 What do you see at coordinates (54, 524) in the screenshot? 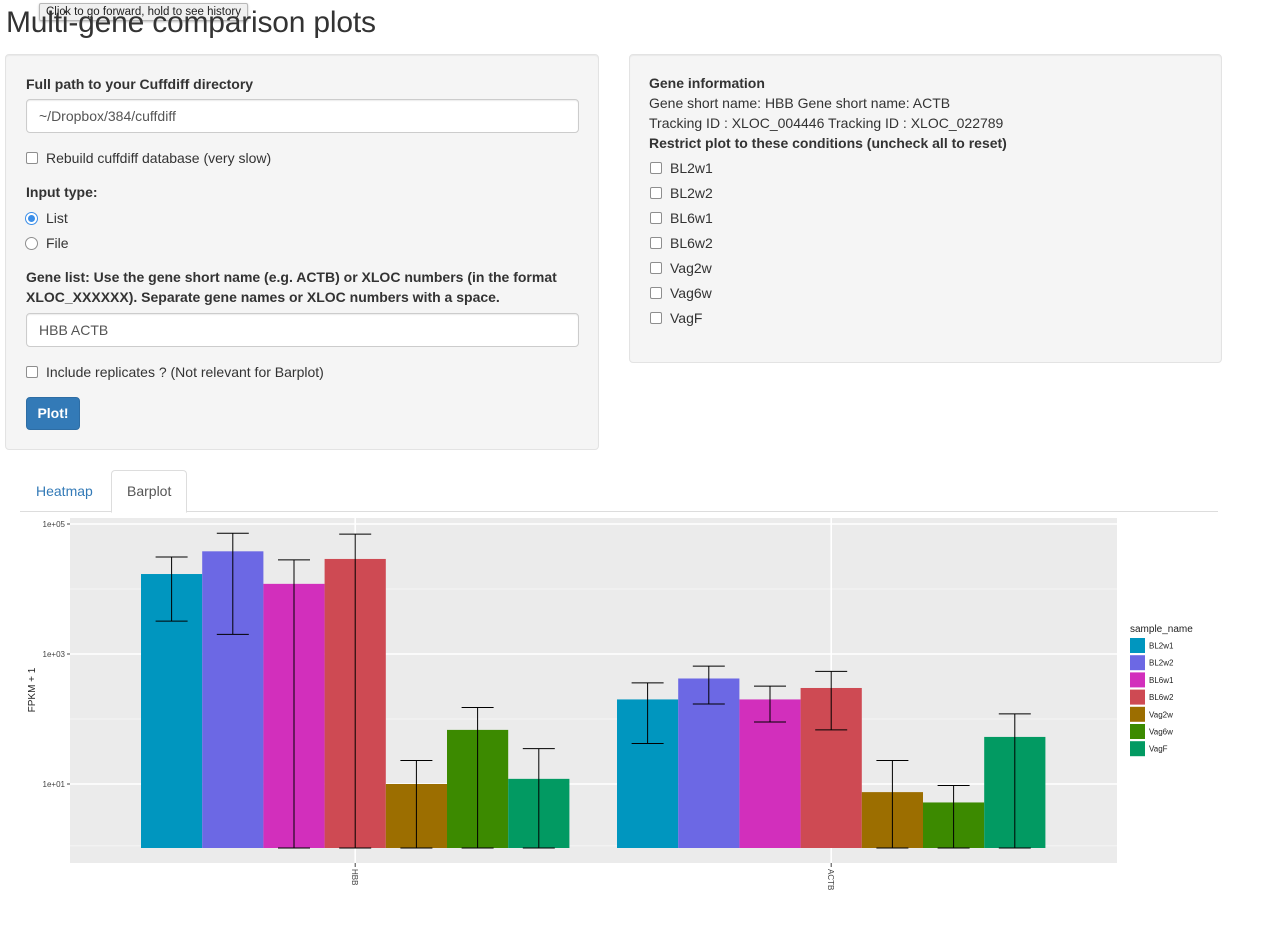
I see `y-tick-label: 1e+05` at bounding box center [54, 524].